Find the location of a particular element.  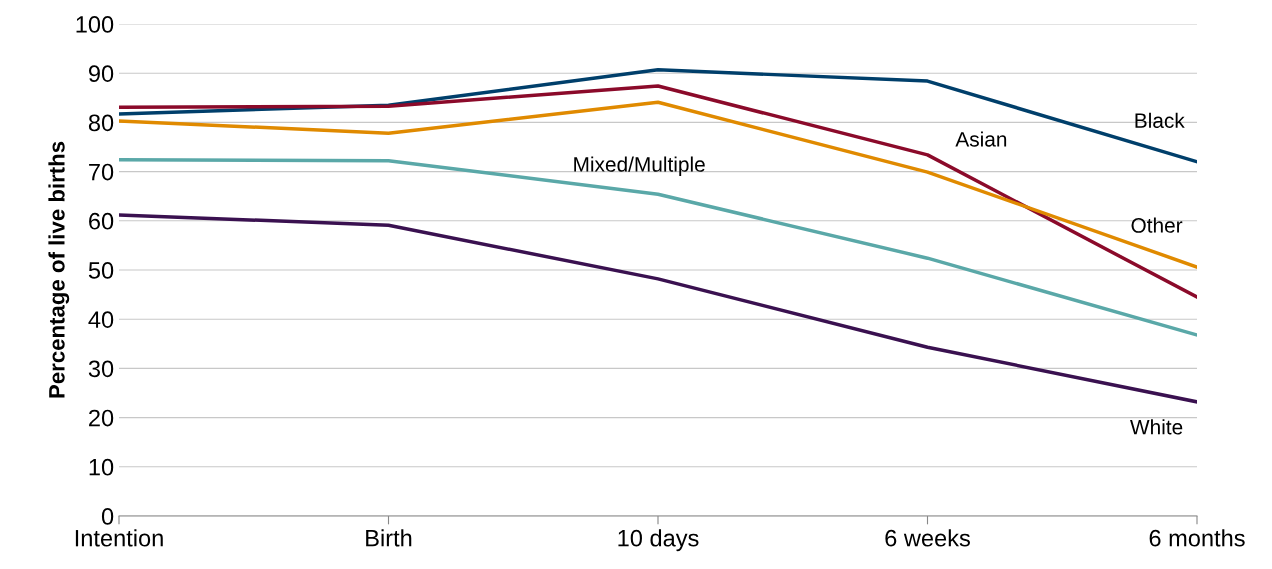

y-tick-label: 20 is located at coordinates (101, 418).